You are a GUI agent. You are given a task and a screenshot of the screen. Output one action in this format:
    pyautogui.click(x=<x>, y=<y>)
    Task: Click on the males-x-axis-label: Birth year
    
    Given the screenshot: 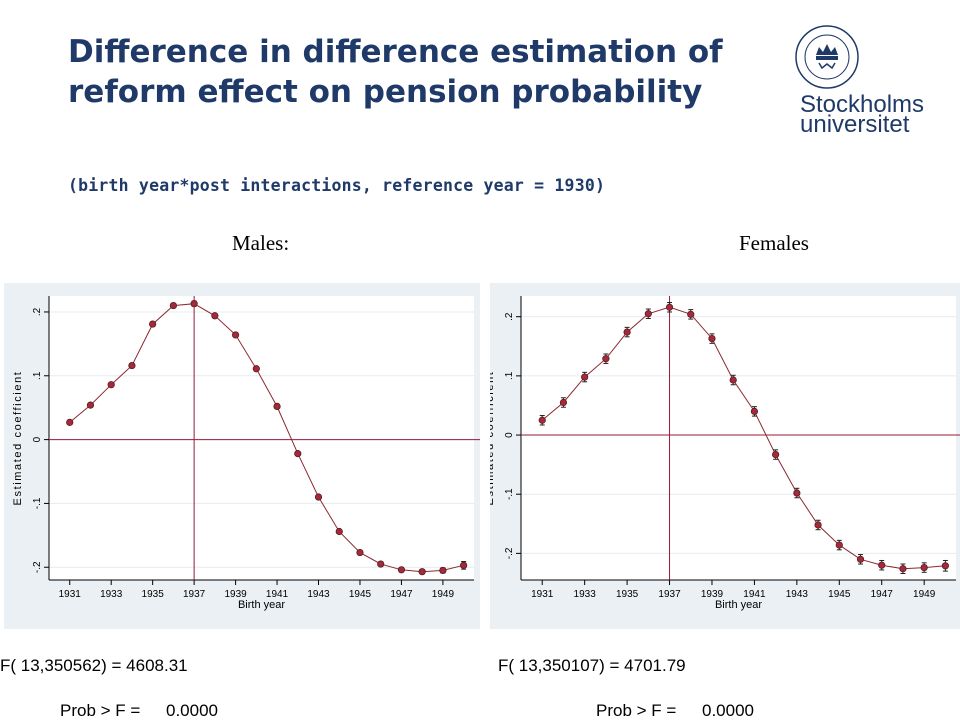 What is the action you would take?
    pyautogui.click(x=261, y=605)
    